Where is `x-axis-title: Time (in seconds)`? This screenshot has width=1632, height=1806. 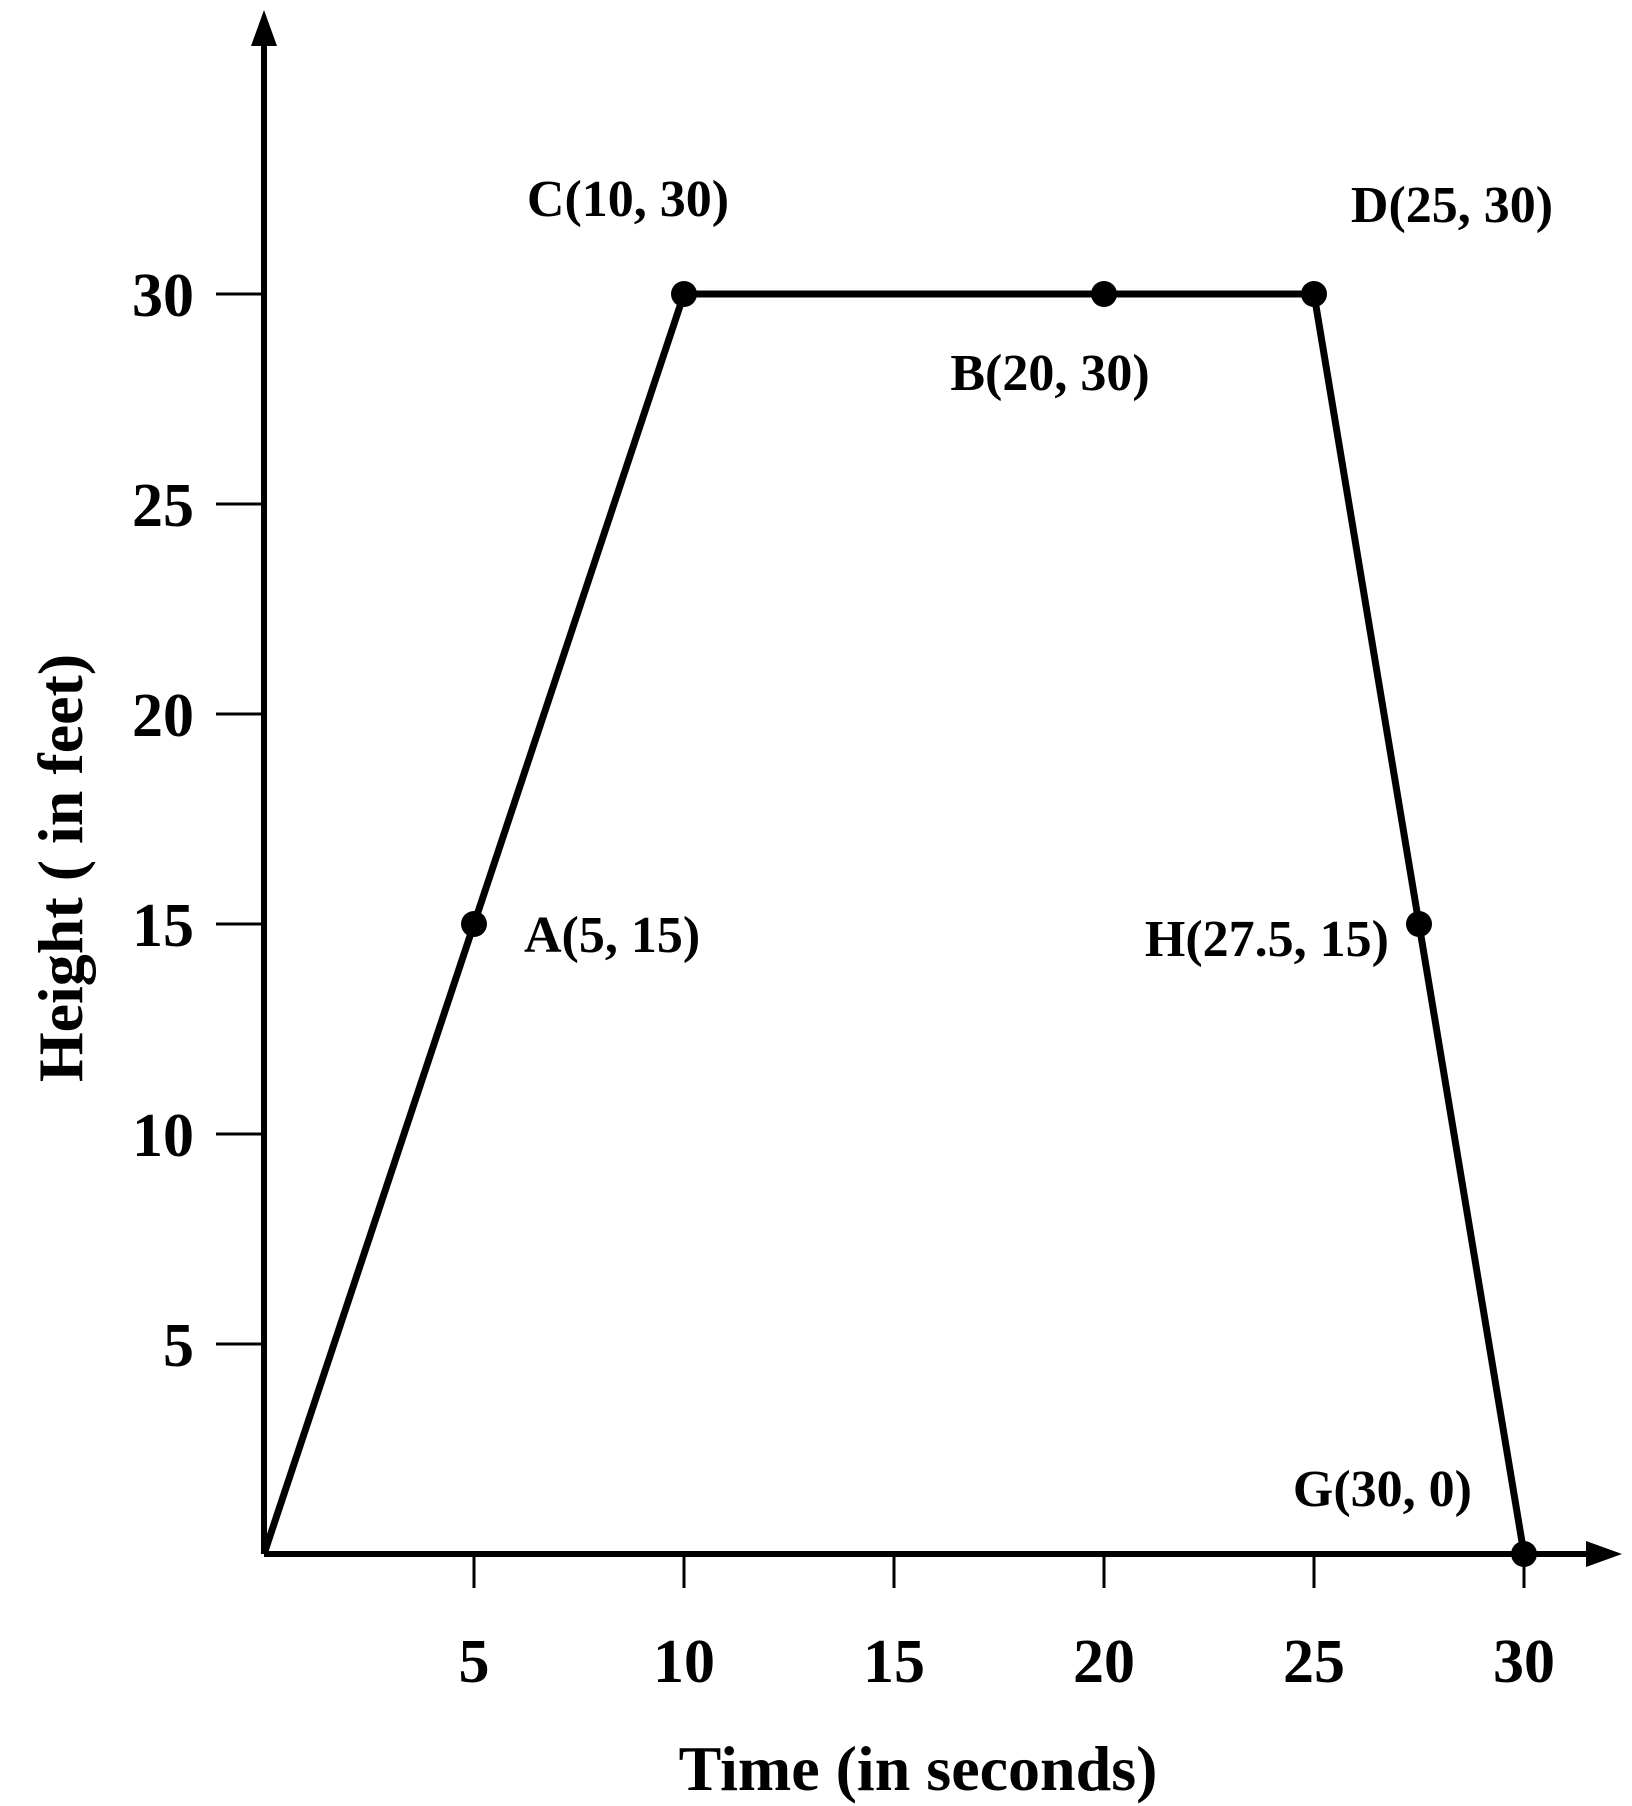 x-axis-title: Time (in seconds) is located at coordinates (918, 1768).